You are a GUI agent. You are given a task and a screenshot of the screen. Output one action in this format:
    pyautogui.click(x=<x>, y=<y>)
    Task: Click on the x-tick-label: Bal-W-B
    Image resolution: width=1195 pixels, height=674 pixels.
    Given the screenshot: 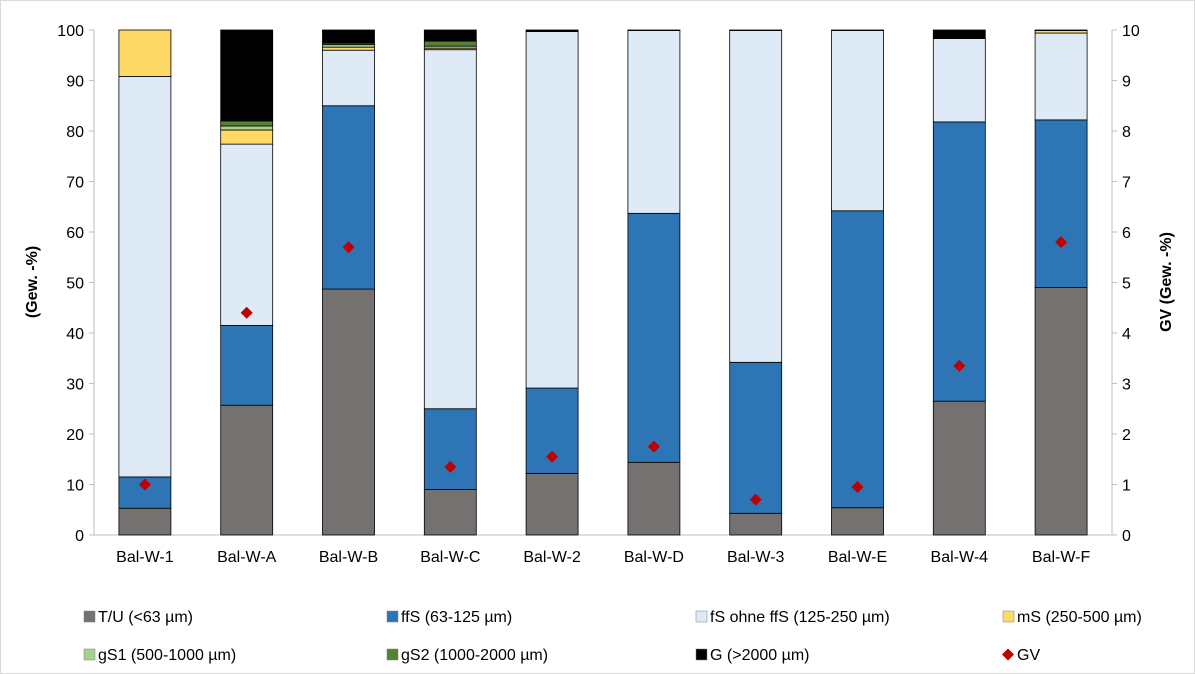 What is the action you would take?
    pyautogui.click(x=348, y=557)
    